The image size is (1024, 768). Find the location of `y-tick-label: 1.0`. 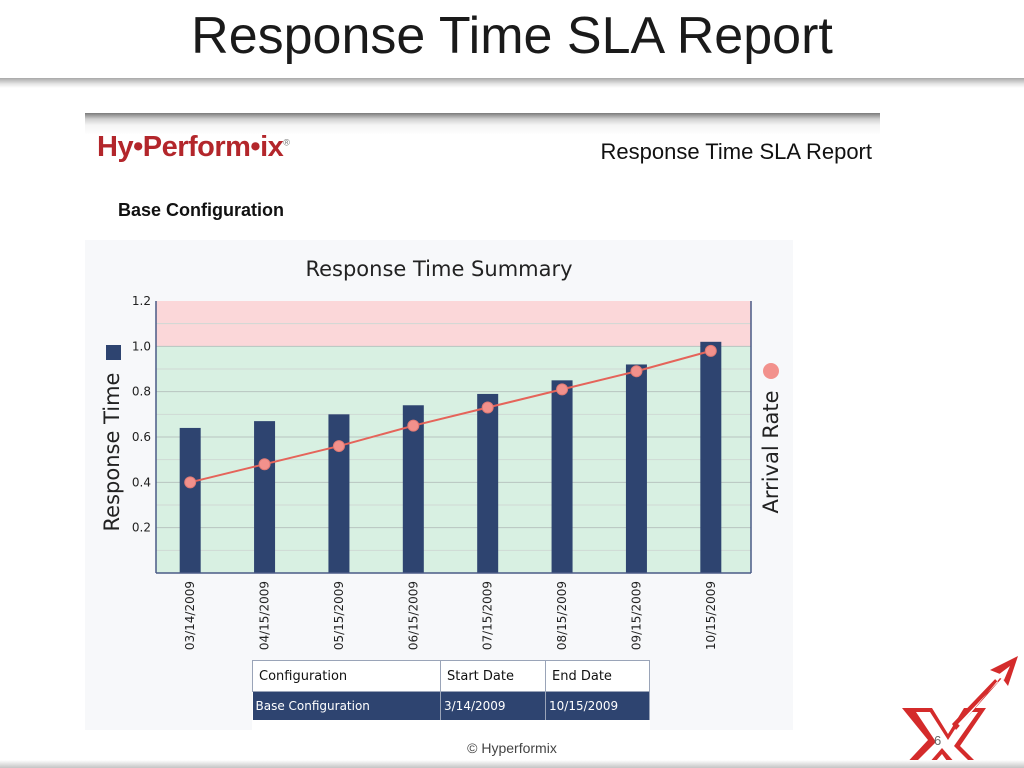

y-tick-label: 1.0 is located at coordinates (141, 346).